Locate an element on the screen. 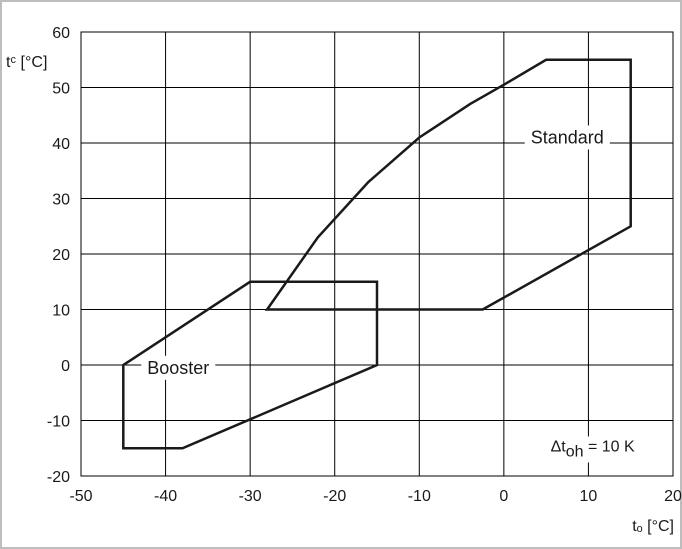 The image size is (682, 549). x-tick-label: -40 is located at coordinates (165, 496).